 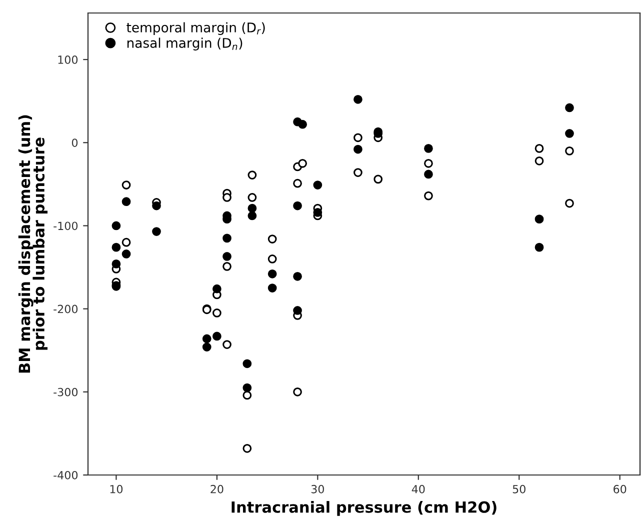 What do you see at coordinates (75, 143) in the screenshot?
I see `y-tick-label: 0` at bounding box center [75, 143].